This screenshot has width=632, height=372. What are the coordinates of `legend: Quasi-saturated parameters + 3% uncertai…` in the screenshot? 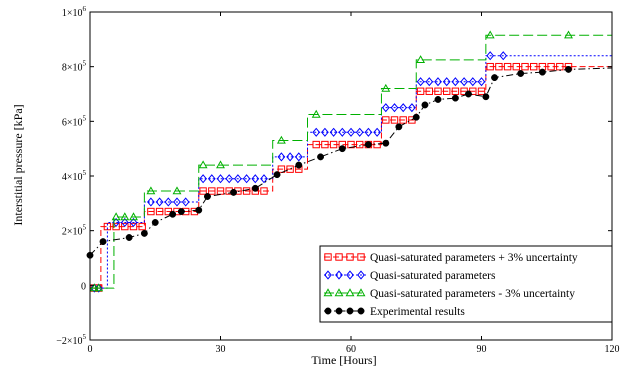 It's located at (466, 284).